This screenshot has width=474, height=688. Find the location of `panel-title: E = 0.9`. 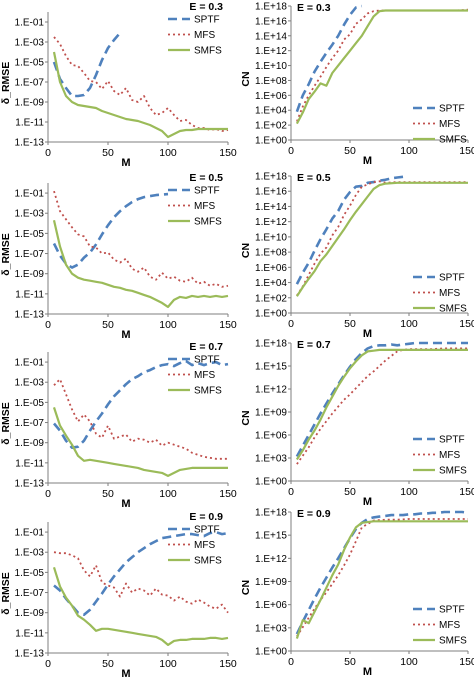

panel-title: E = 0.9 is located at coordinates (314, 514).